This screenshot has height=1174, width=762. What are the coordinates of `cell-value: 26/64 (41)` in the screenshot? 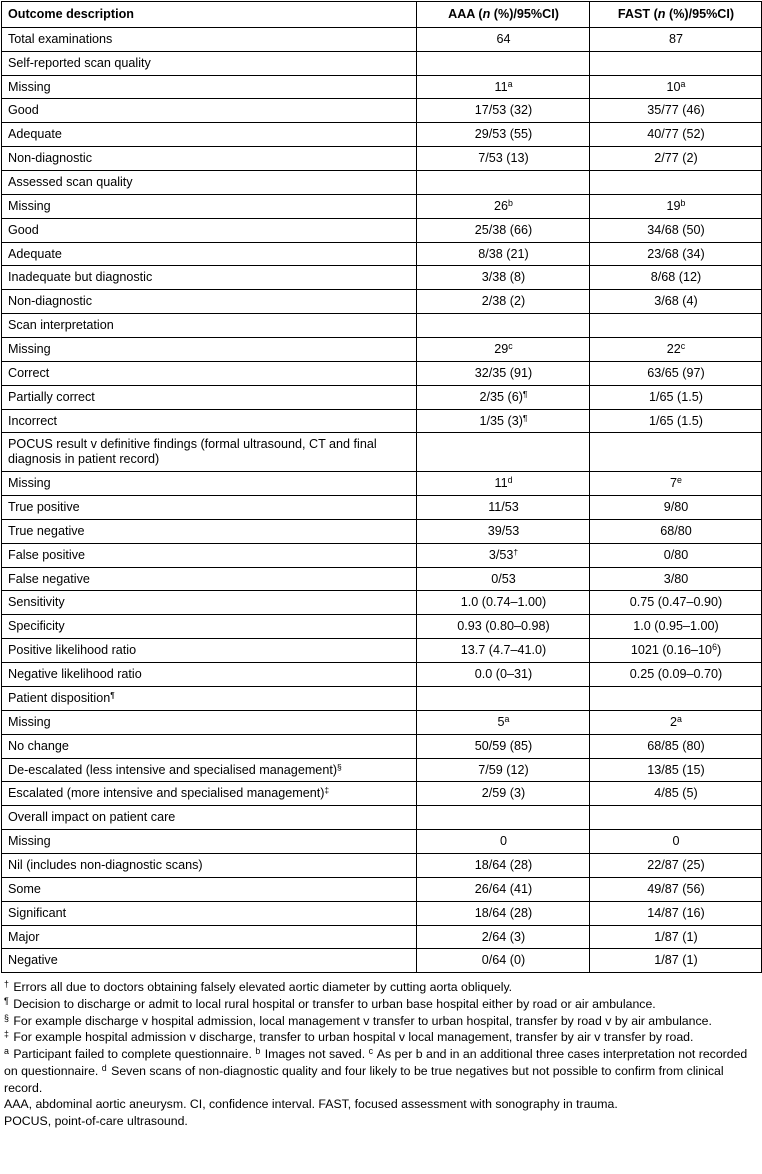 It's located at (503, 888).